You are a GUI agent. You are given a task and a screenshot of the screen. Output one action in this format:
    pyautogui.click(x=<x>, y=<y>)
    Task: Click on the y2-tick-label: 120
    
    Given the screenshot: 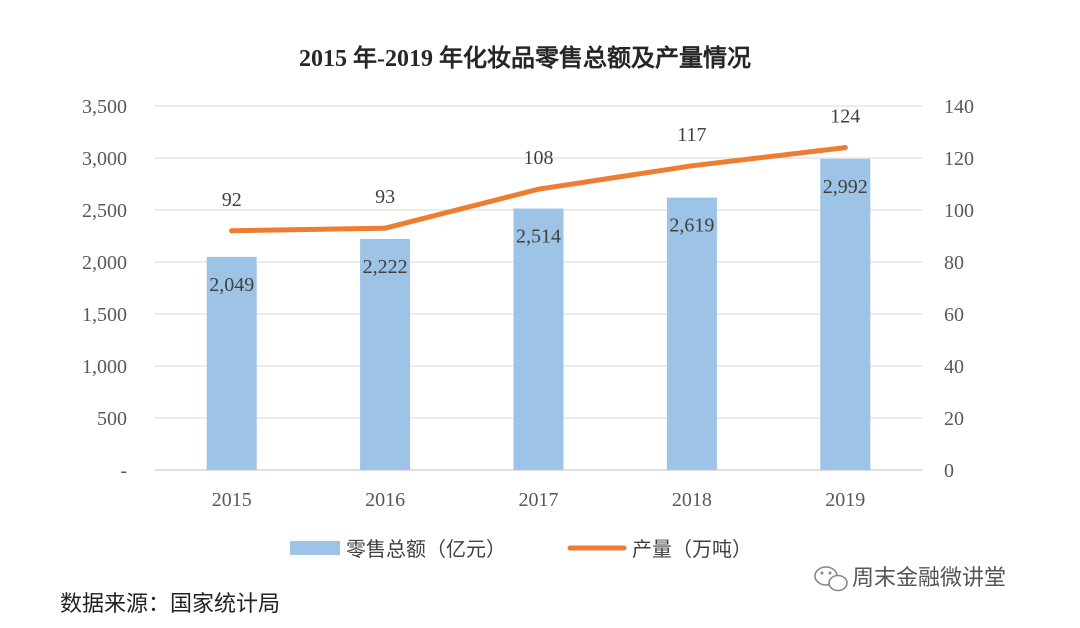 What is the action you would take?
    pyautogui.click(x=959, y=159)
    